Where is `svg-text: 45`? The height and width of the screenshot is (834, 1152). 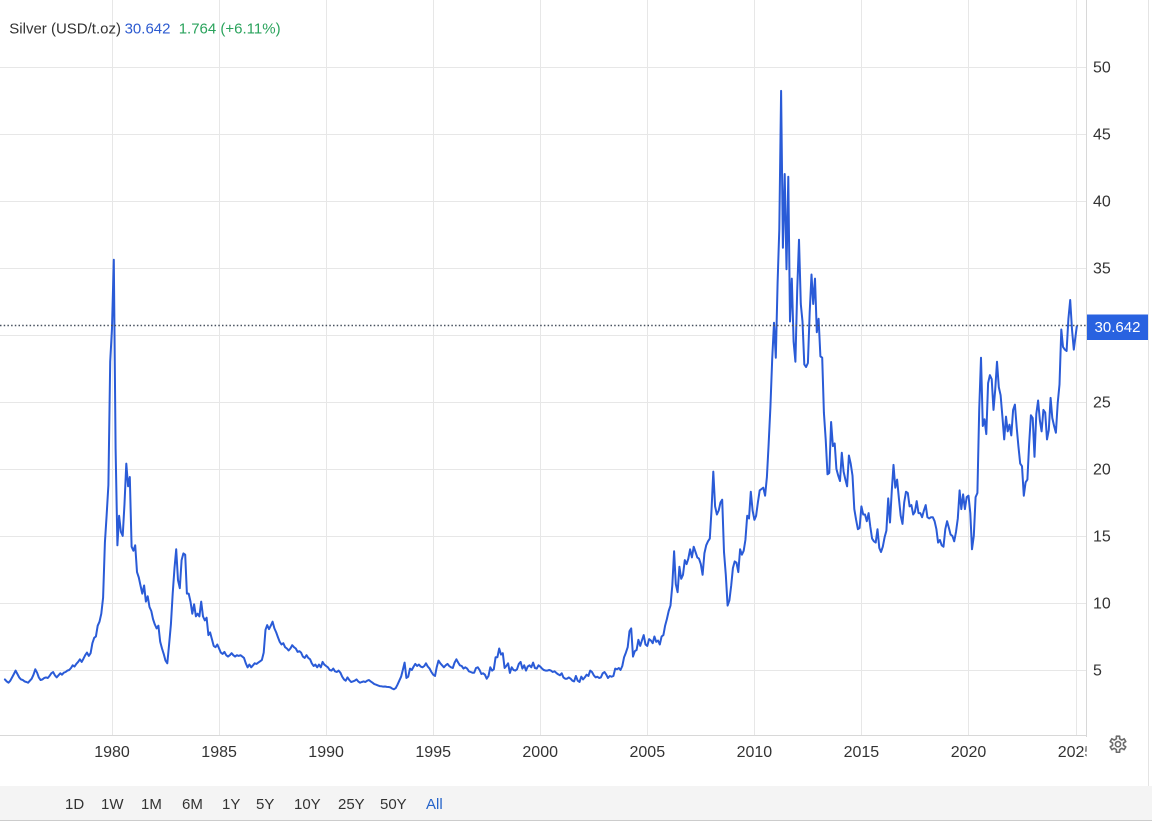
svg-text: 45 is located at coordinates (1102, 134).